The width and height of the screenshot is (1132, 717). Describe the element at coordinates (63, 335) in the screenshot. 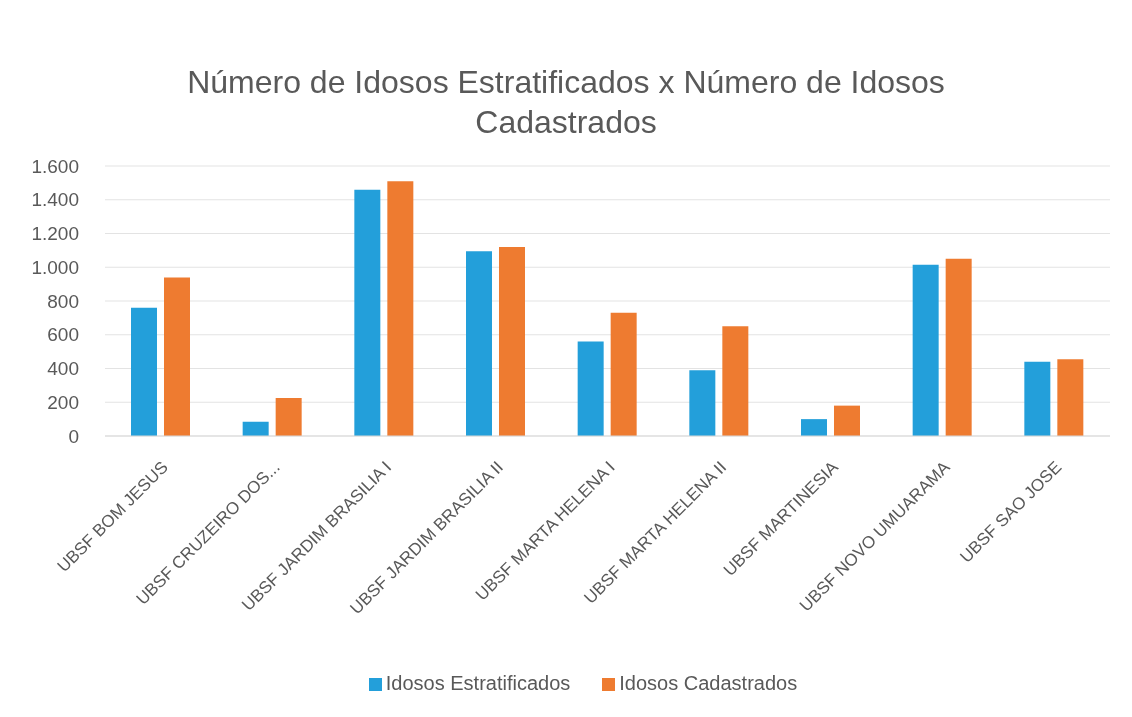

I see `y-tick-label: 600` at that location.